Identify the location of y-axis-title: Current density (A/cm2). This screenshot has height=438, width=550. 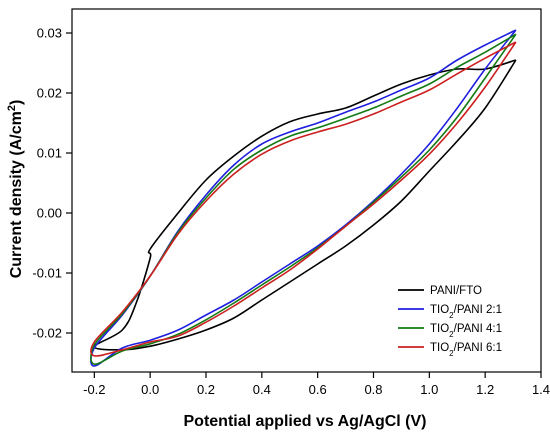
(15, 189).